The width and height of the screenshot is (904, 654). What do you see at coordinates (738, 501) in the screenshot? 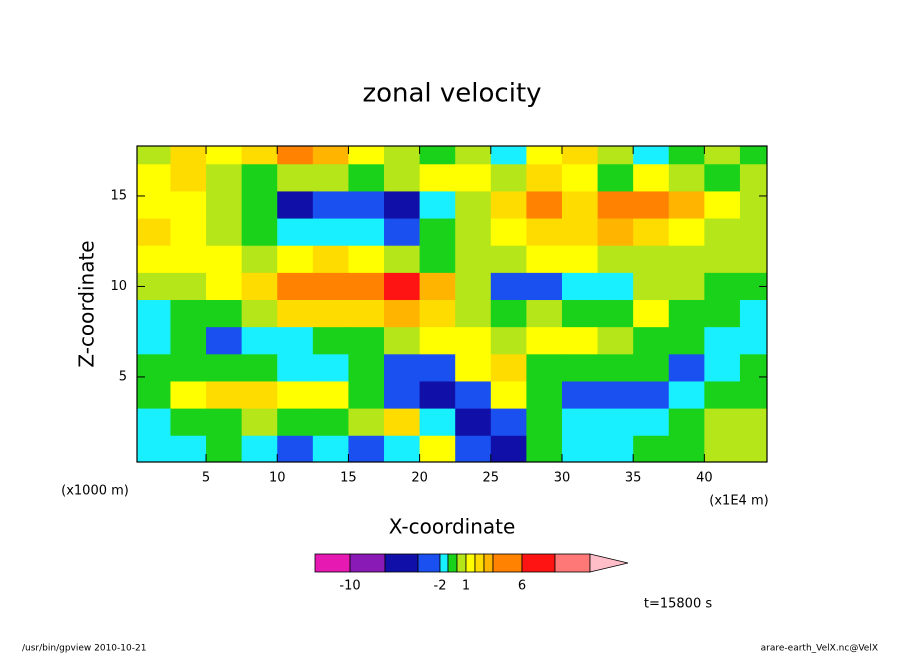
I see `x-unit: (x1E4 m)` at bounding box center [738, 501].